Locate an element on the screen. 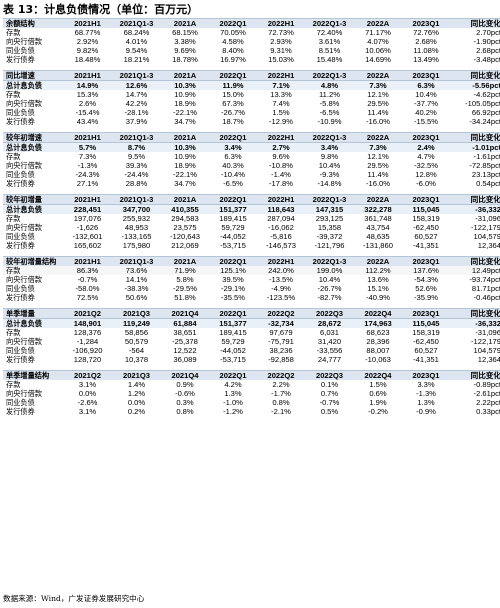 This screenshot has height=608, width=500. value-cell: -5.8% is located at coordinates (329, 103).